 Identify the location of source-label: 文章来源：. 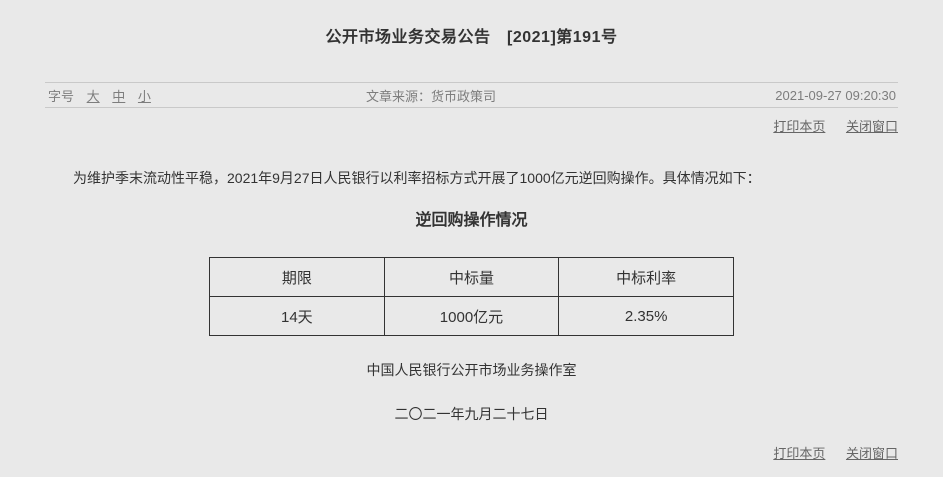
(399, 96).